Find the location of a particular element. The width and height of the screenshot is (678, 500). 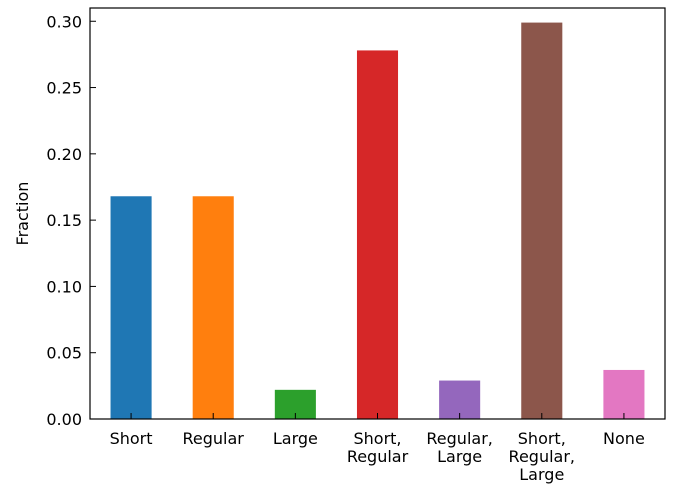

x-tick-label-line: None is located at coordinates (624, 438).